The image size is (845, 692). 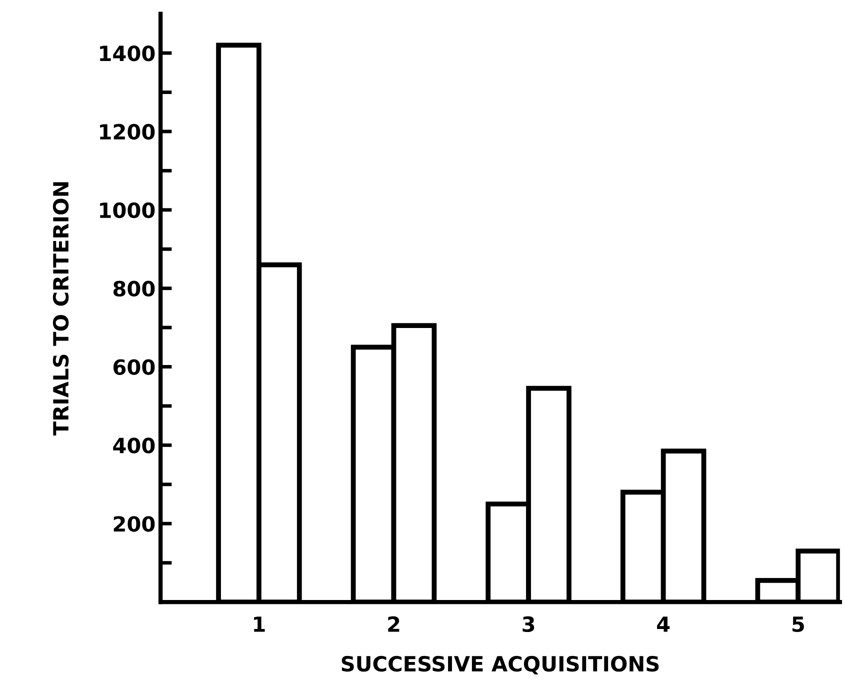 I want to click on x-tick-label: 4, so click(x=663, y=624).